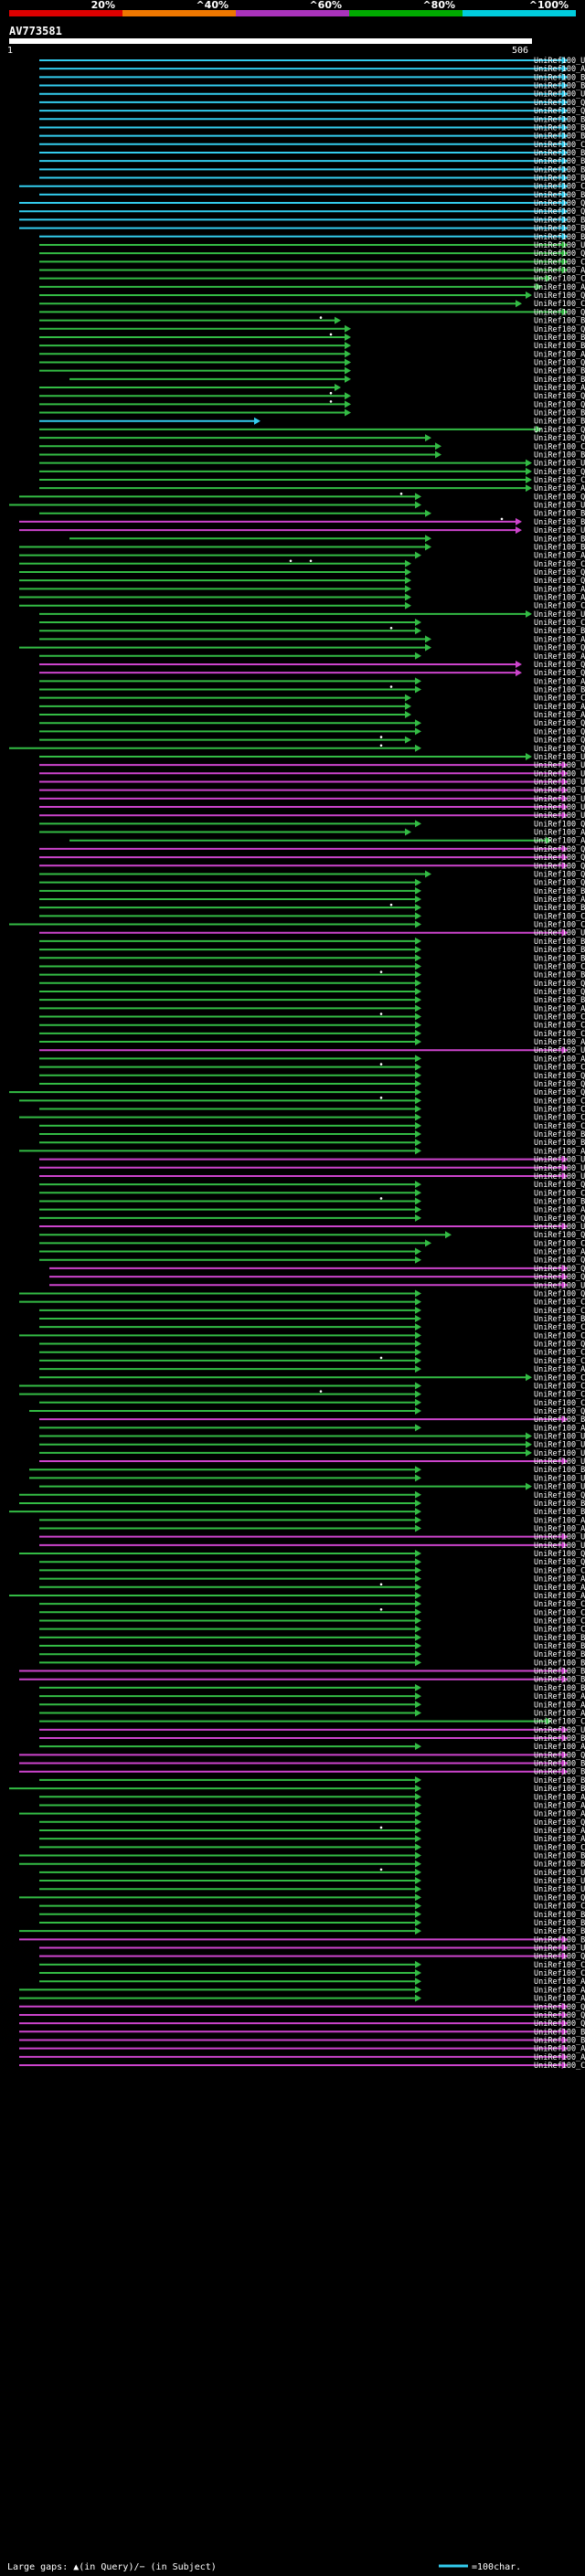  What do you see at coordinates (312, 1923) in the screenshot?
I see `hit-row: UniRef100_B1TST3` at bounding box center [312, 1923].